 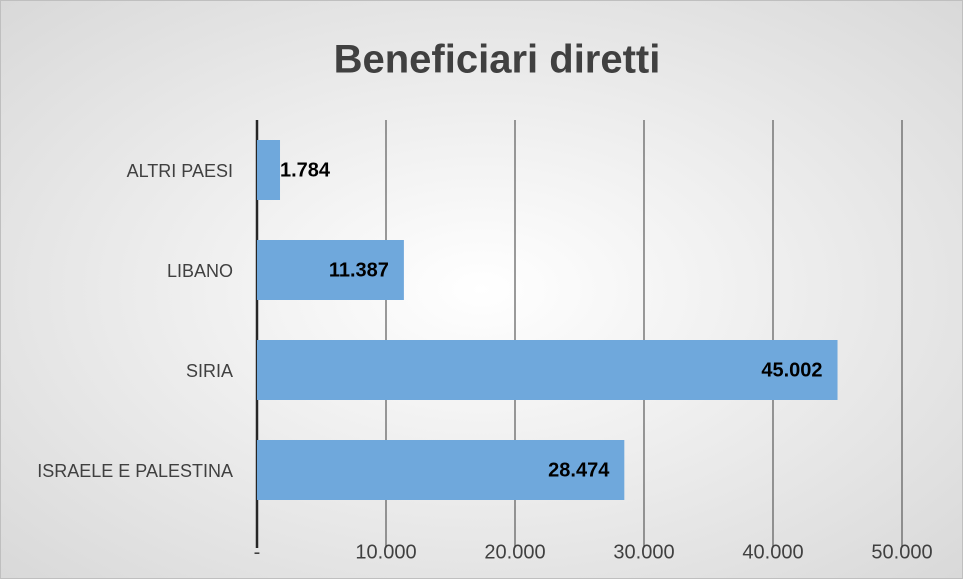 What do you see at coordinates (772, 552) in the screenshot?
I see `x-tick-label: 40.000` at bounding box center [772, 552].